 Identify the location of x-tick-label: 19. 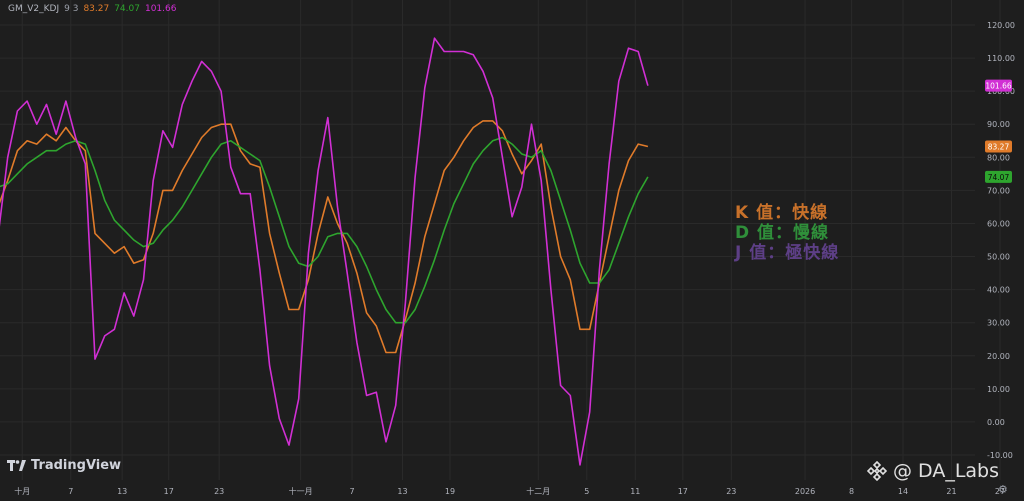
(450, 491).